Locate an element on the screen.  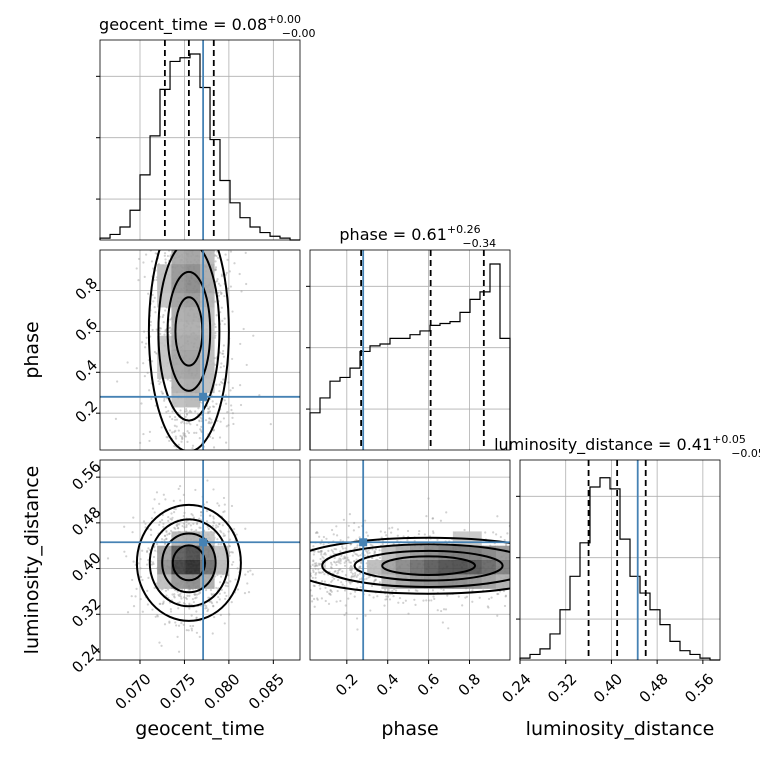
x-axis-label-geocent_time: geocent_time is located at coordinates (199, 729).